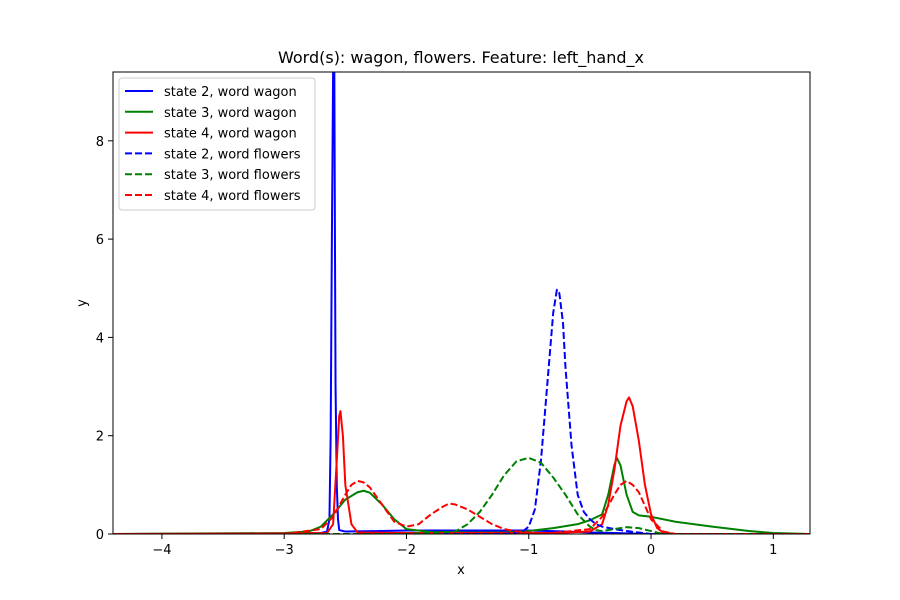 This screenshot has height=600, width=900. Describe the element at coordinates (82, 303) in the screenshot. I see `y-axis-label: y` at that location.